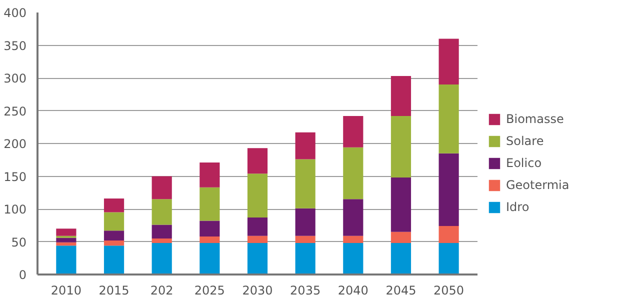 This screenshot has width=627, height=307. I want to click on x-tick-label: 202, so click(162, 291).